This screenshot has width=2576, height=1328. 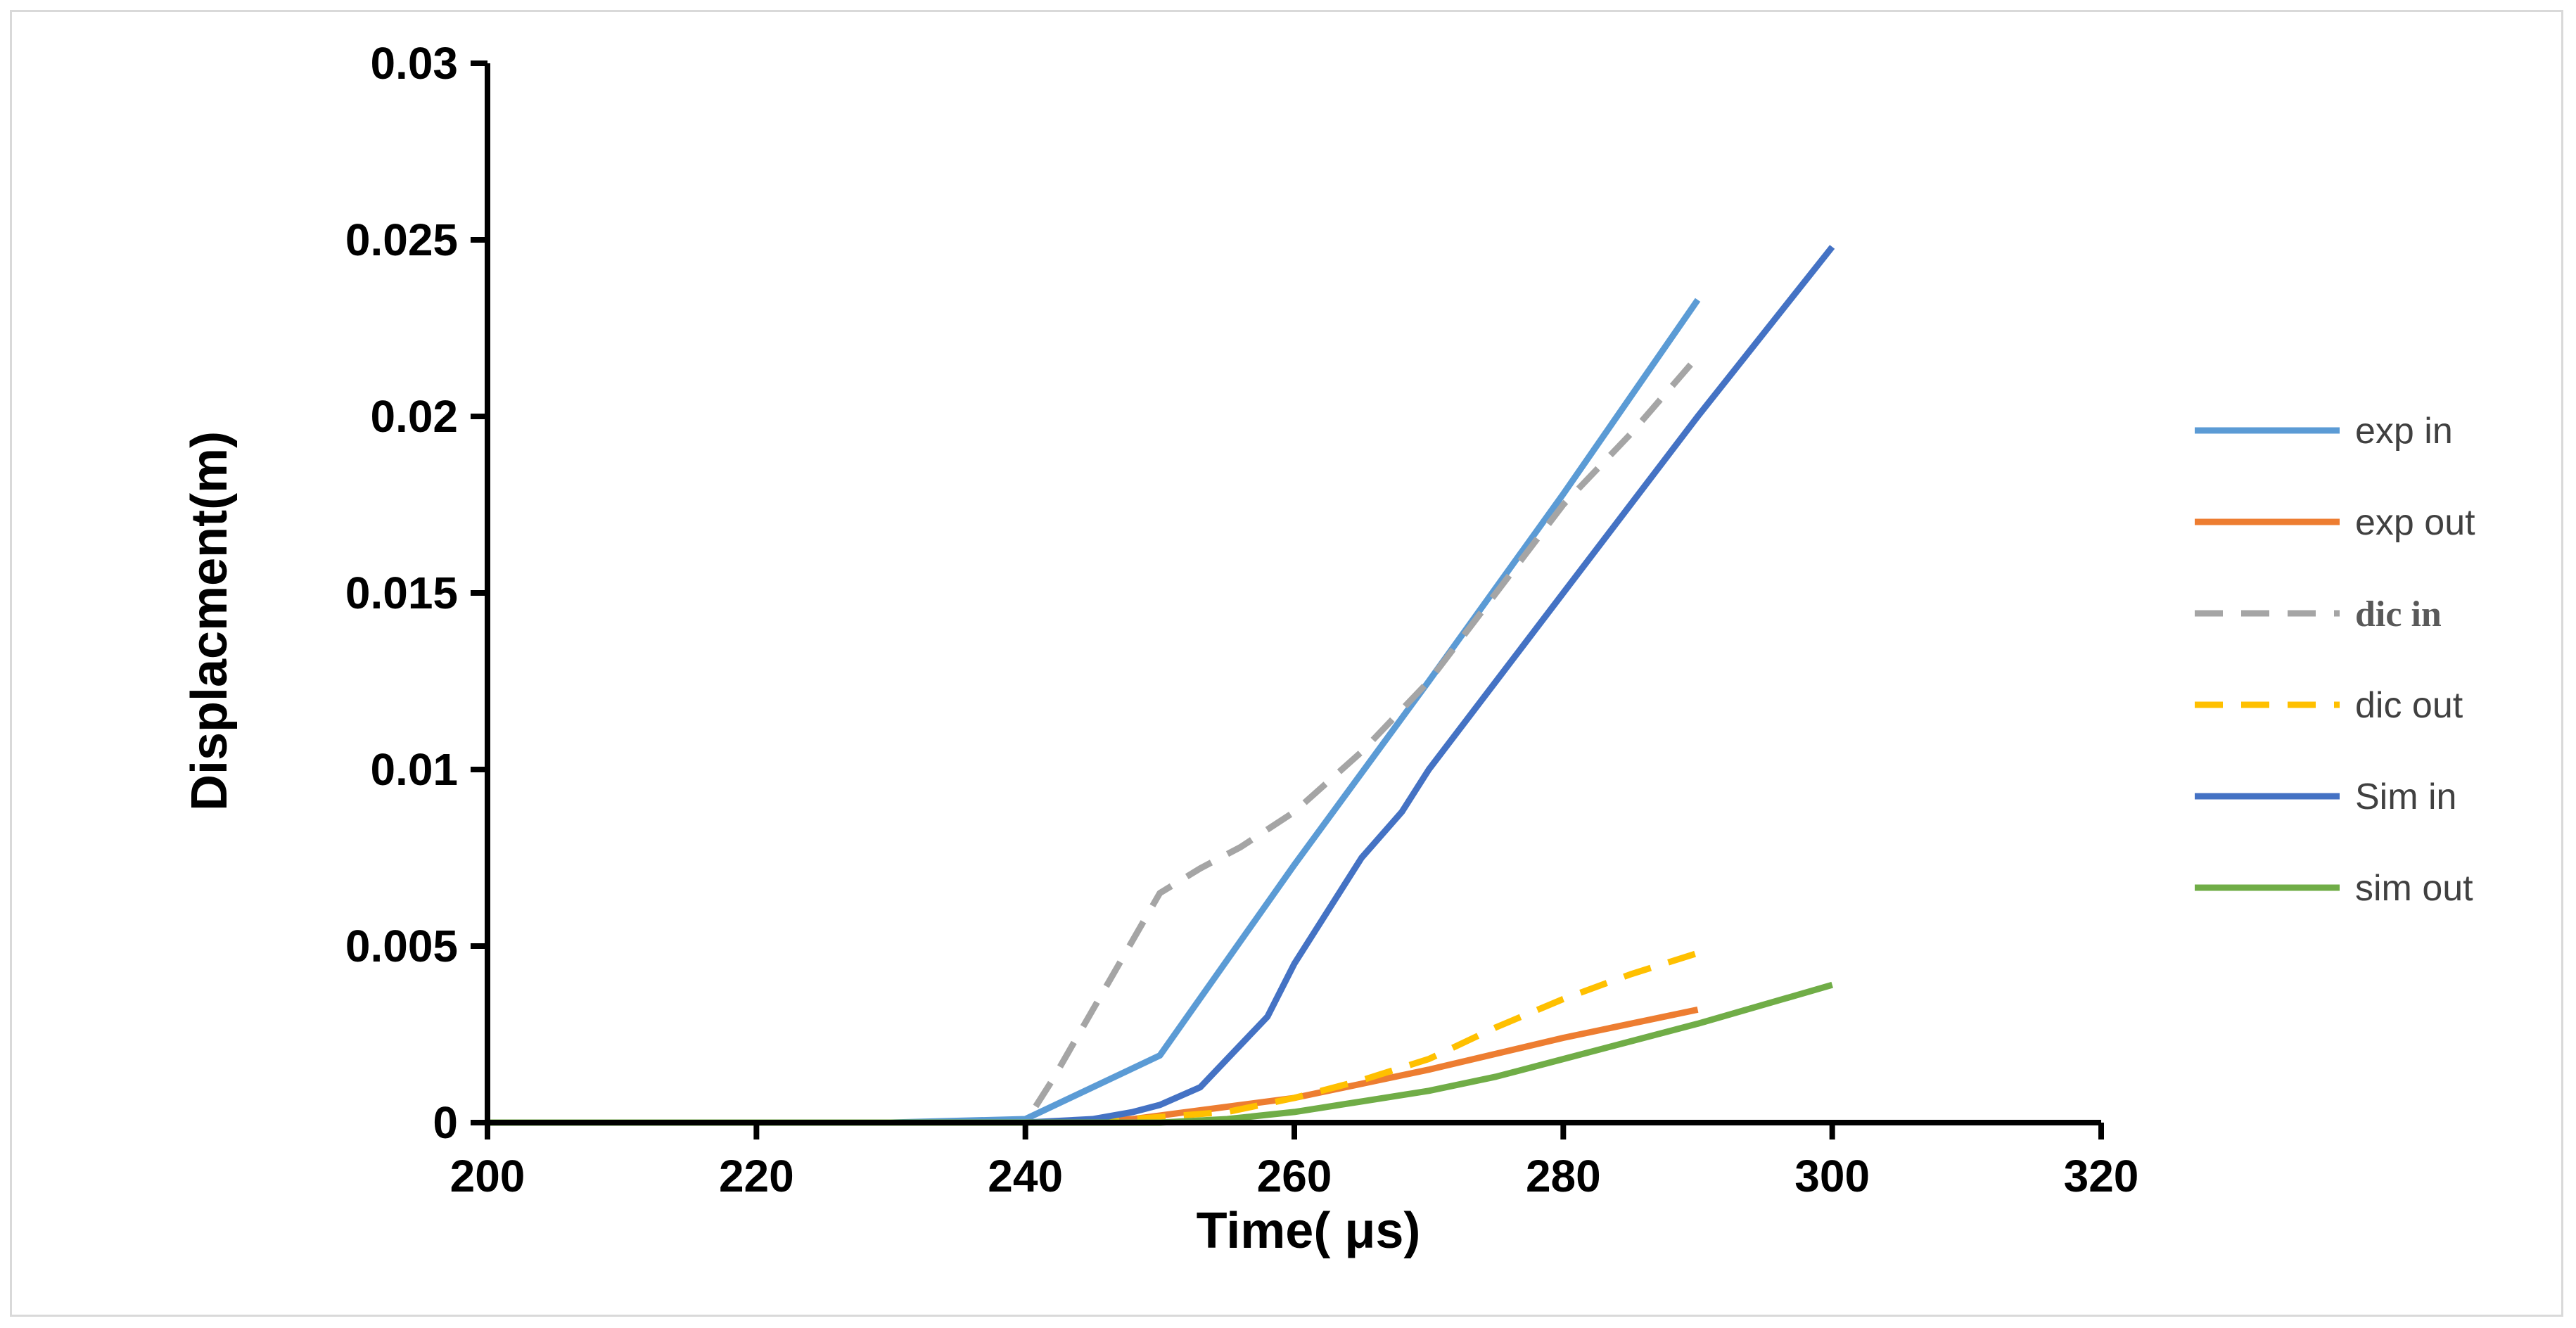 I want to click on y-axis-title: Displacment(m), so click(x=209, y=621).